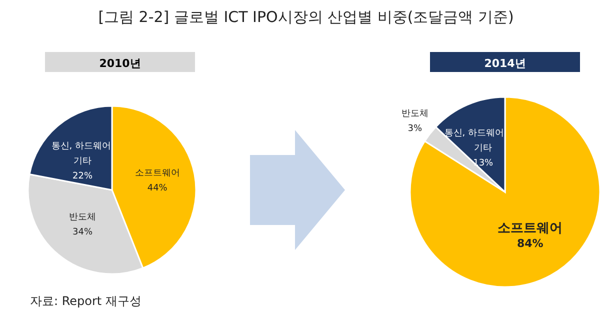 This screenshot has width=612, height=325. I want to click on data-label: 22%, so click(82, 176).